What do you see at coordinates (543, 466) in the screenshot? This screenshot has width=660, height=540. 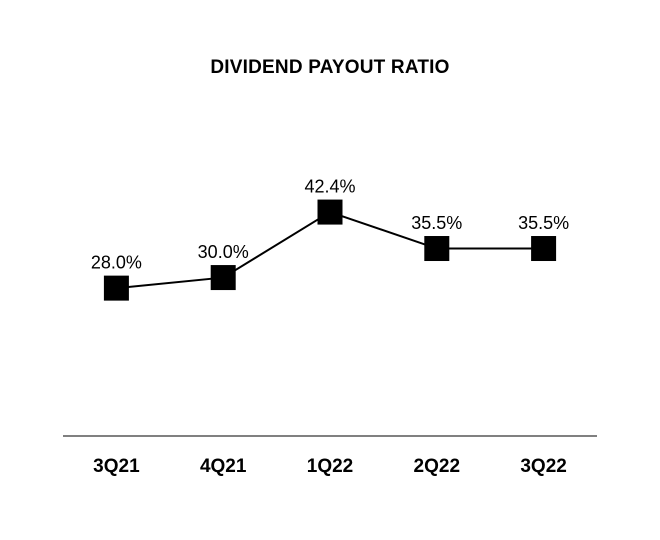 I see `x-axis-tick-label: 3Q22` at bounding box center [543, 466].